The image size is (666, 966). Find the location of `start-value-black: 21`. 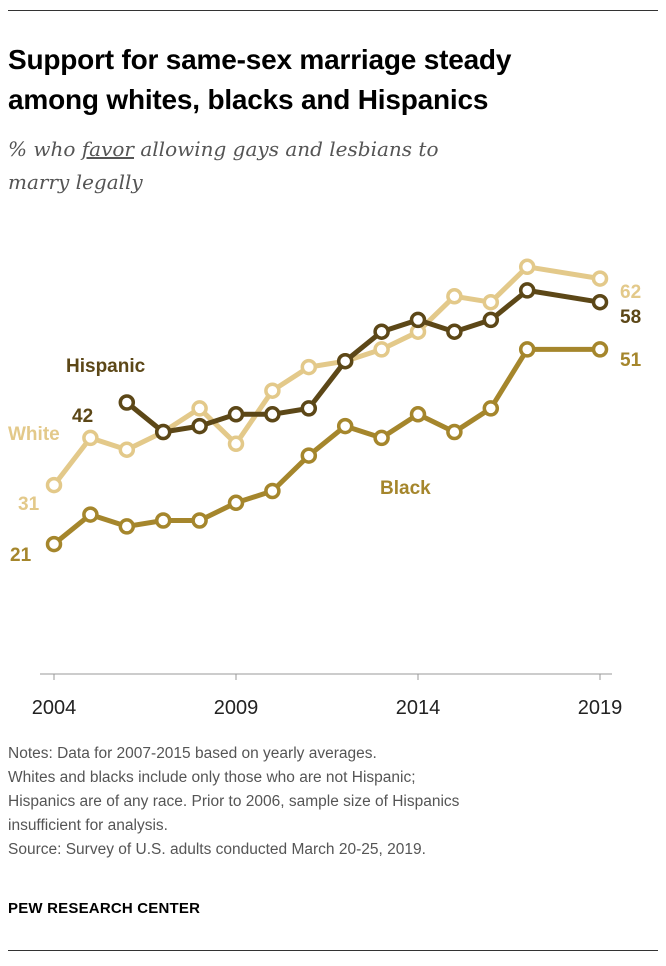

start-value-black: 21 is located at coordinates (21, 555).